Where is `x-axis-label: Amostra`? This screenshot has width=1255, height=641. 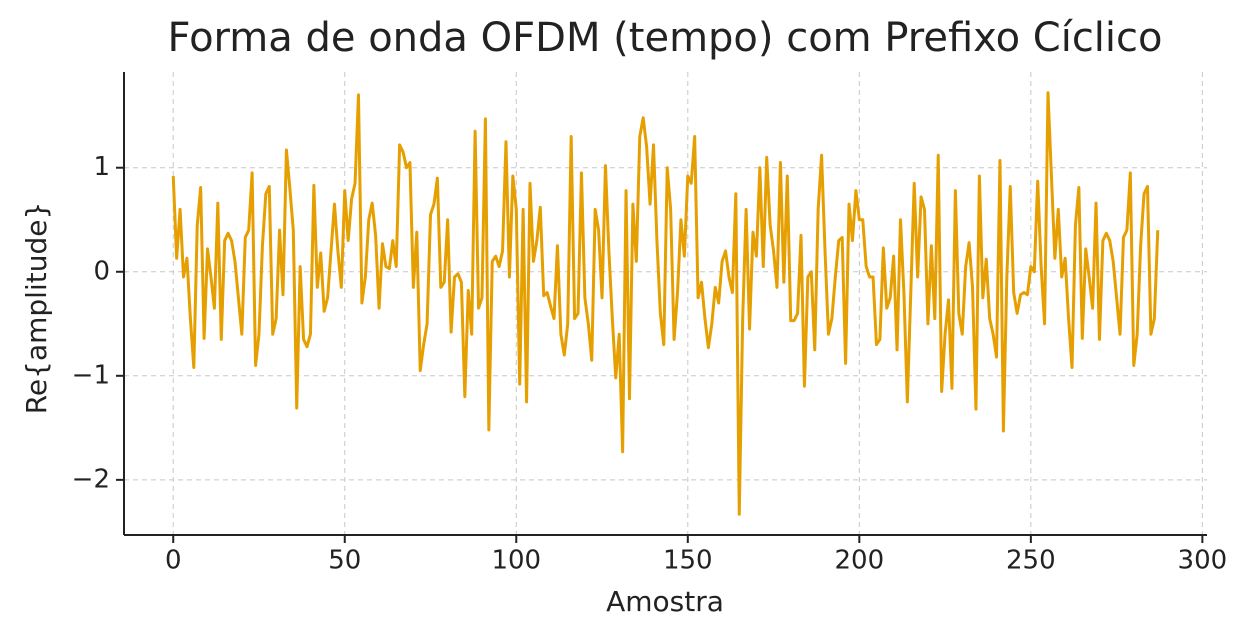 x-axis-label: Amostra is located at coordinates (665, 601).